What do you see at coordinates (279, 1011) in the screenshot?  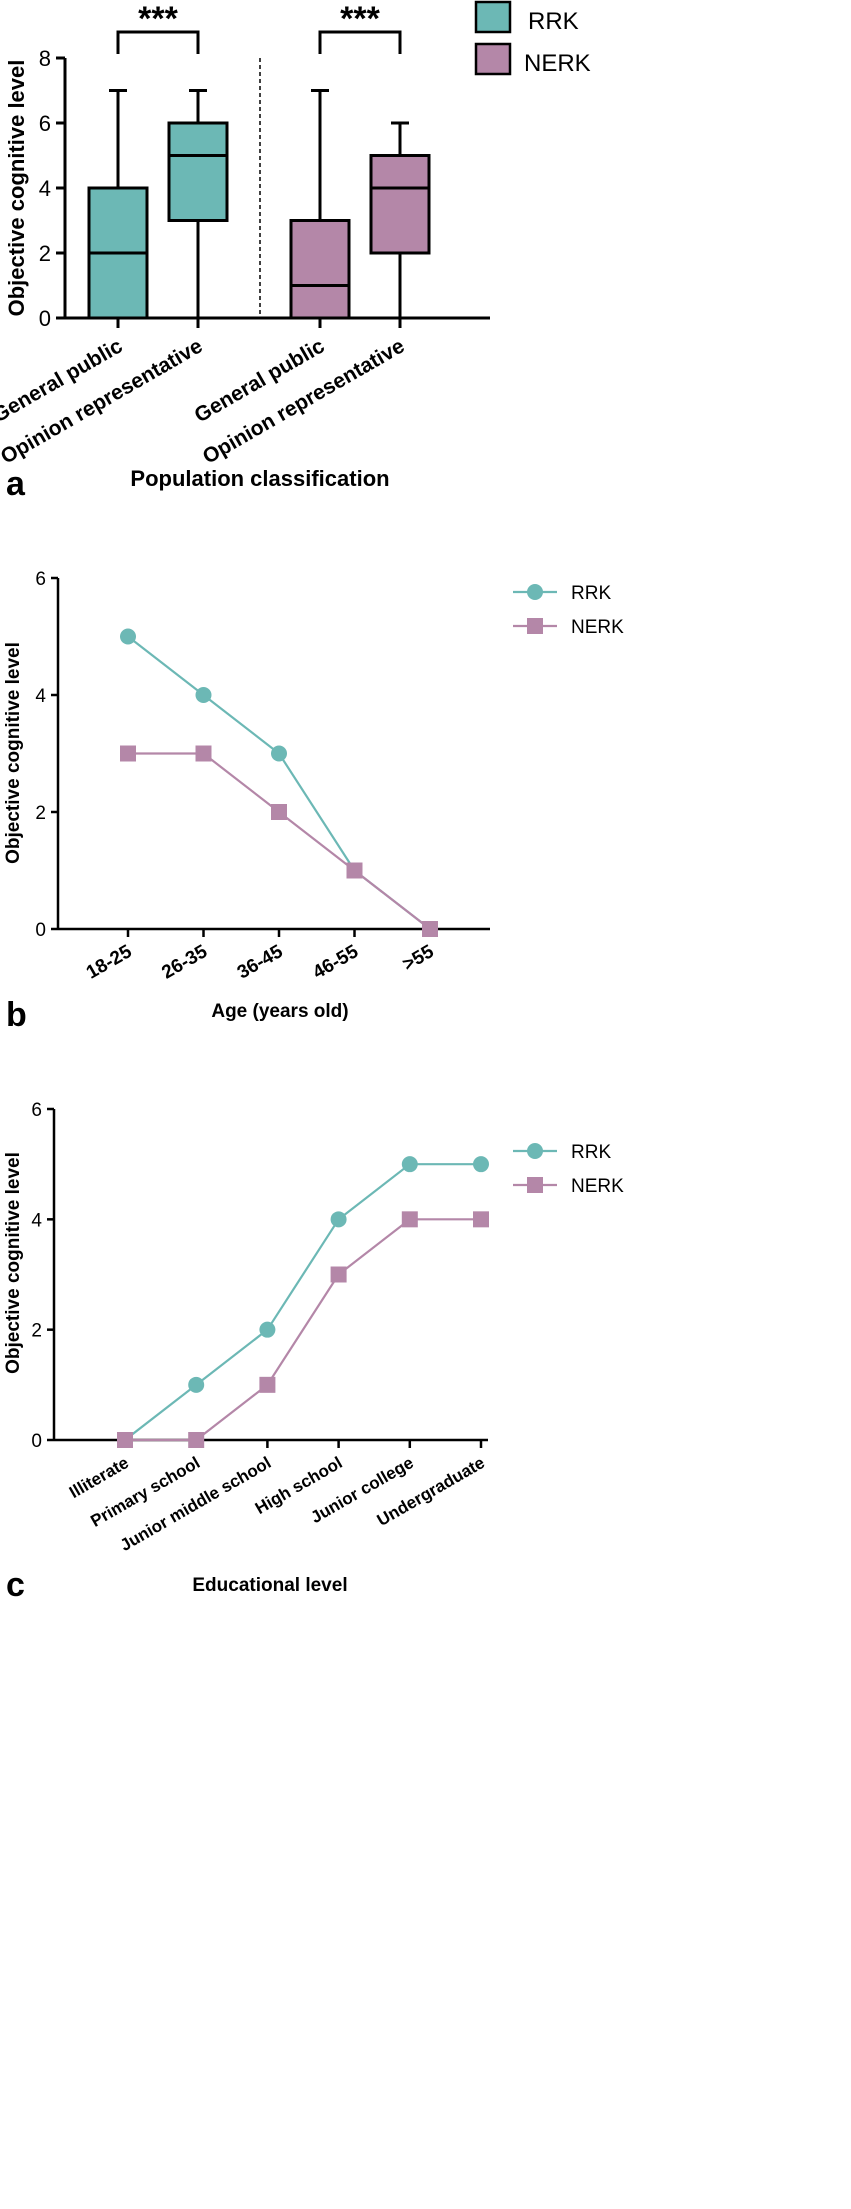 I see `panel-b-xlabel: Age (years old)` at bounding box center [279, 1011].